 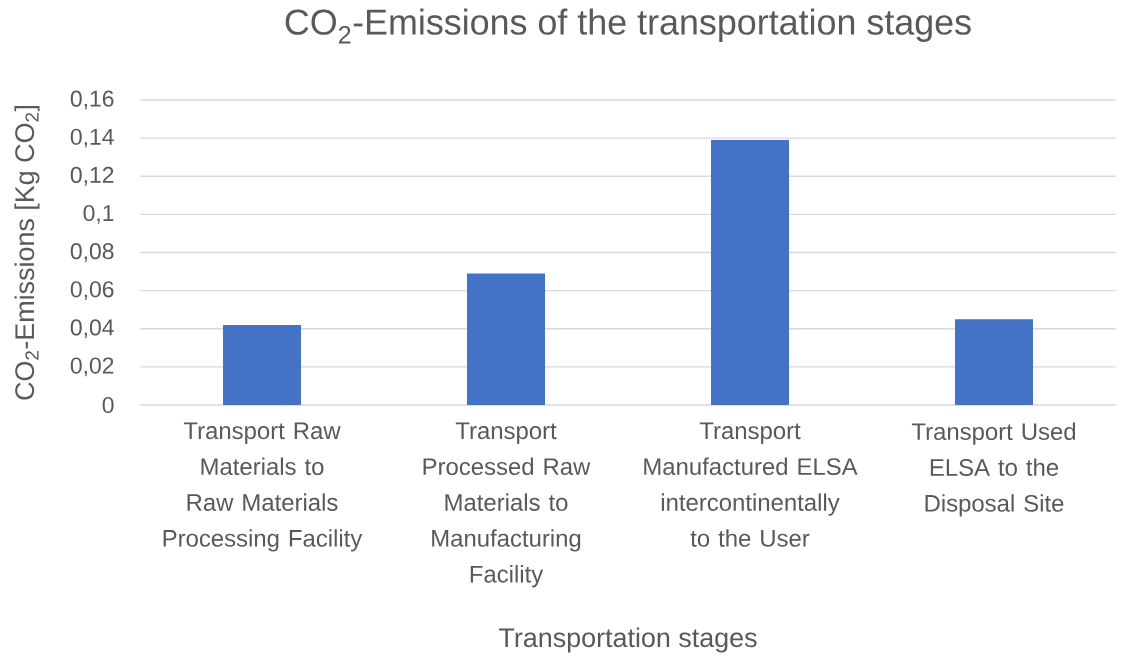 I want to click on x-tick-label: Transport Used ELSA to the Disposal Site, so click(x=993, y=469).